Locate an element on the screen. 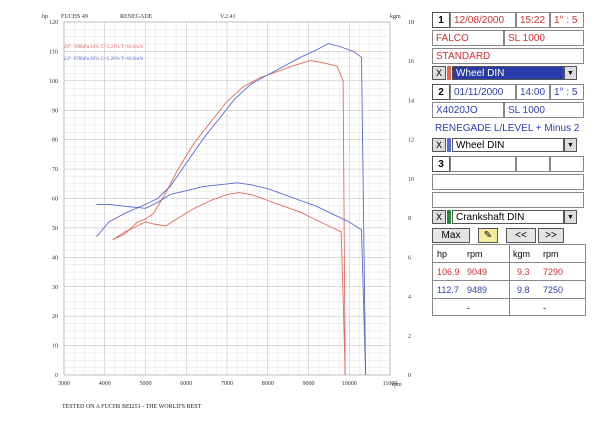 The height and width of the screenshot is (421, 600). run1-max-kgm: 9.3 is located at coordinates (523, 272).